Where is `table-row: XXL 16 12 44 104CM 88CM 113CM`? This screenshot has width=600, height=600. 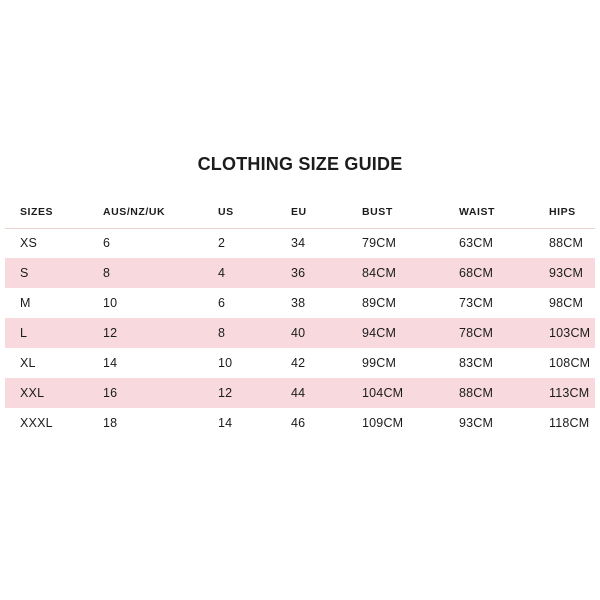
table-row: XXL 16 12 44 104CM 88CM 113CM is located at coordinates (300, 393).